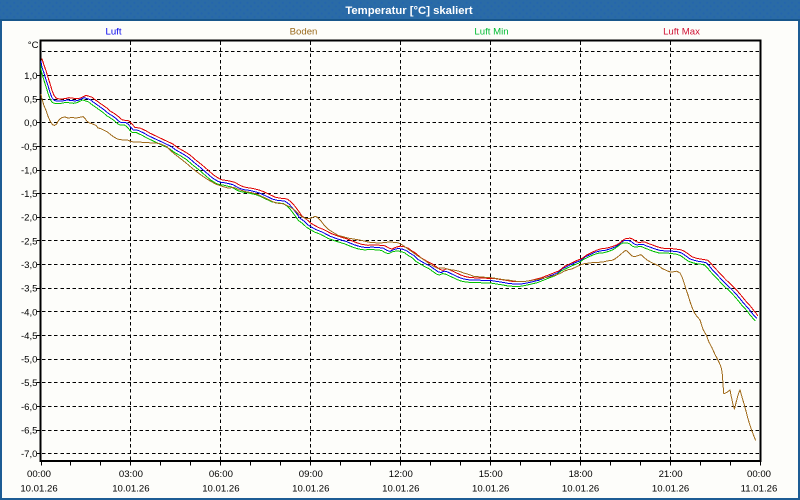 This screenshot has width=800, height=500. I want to click on svg-text: °C, so click(33, 45).